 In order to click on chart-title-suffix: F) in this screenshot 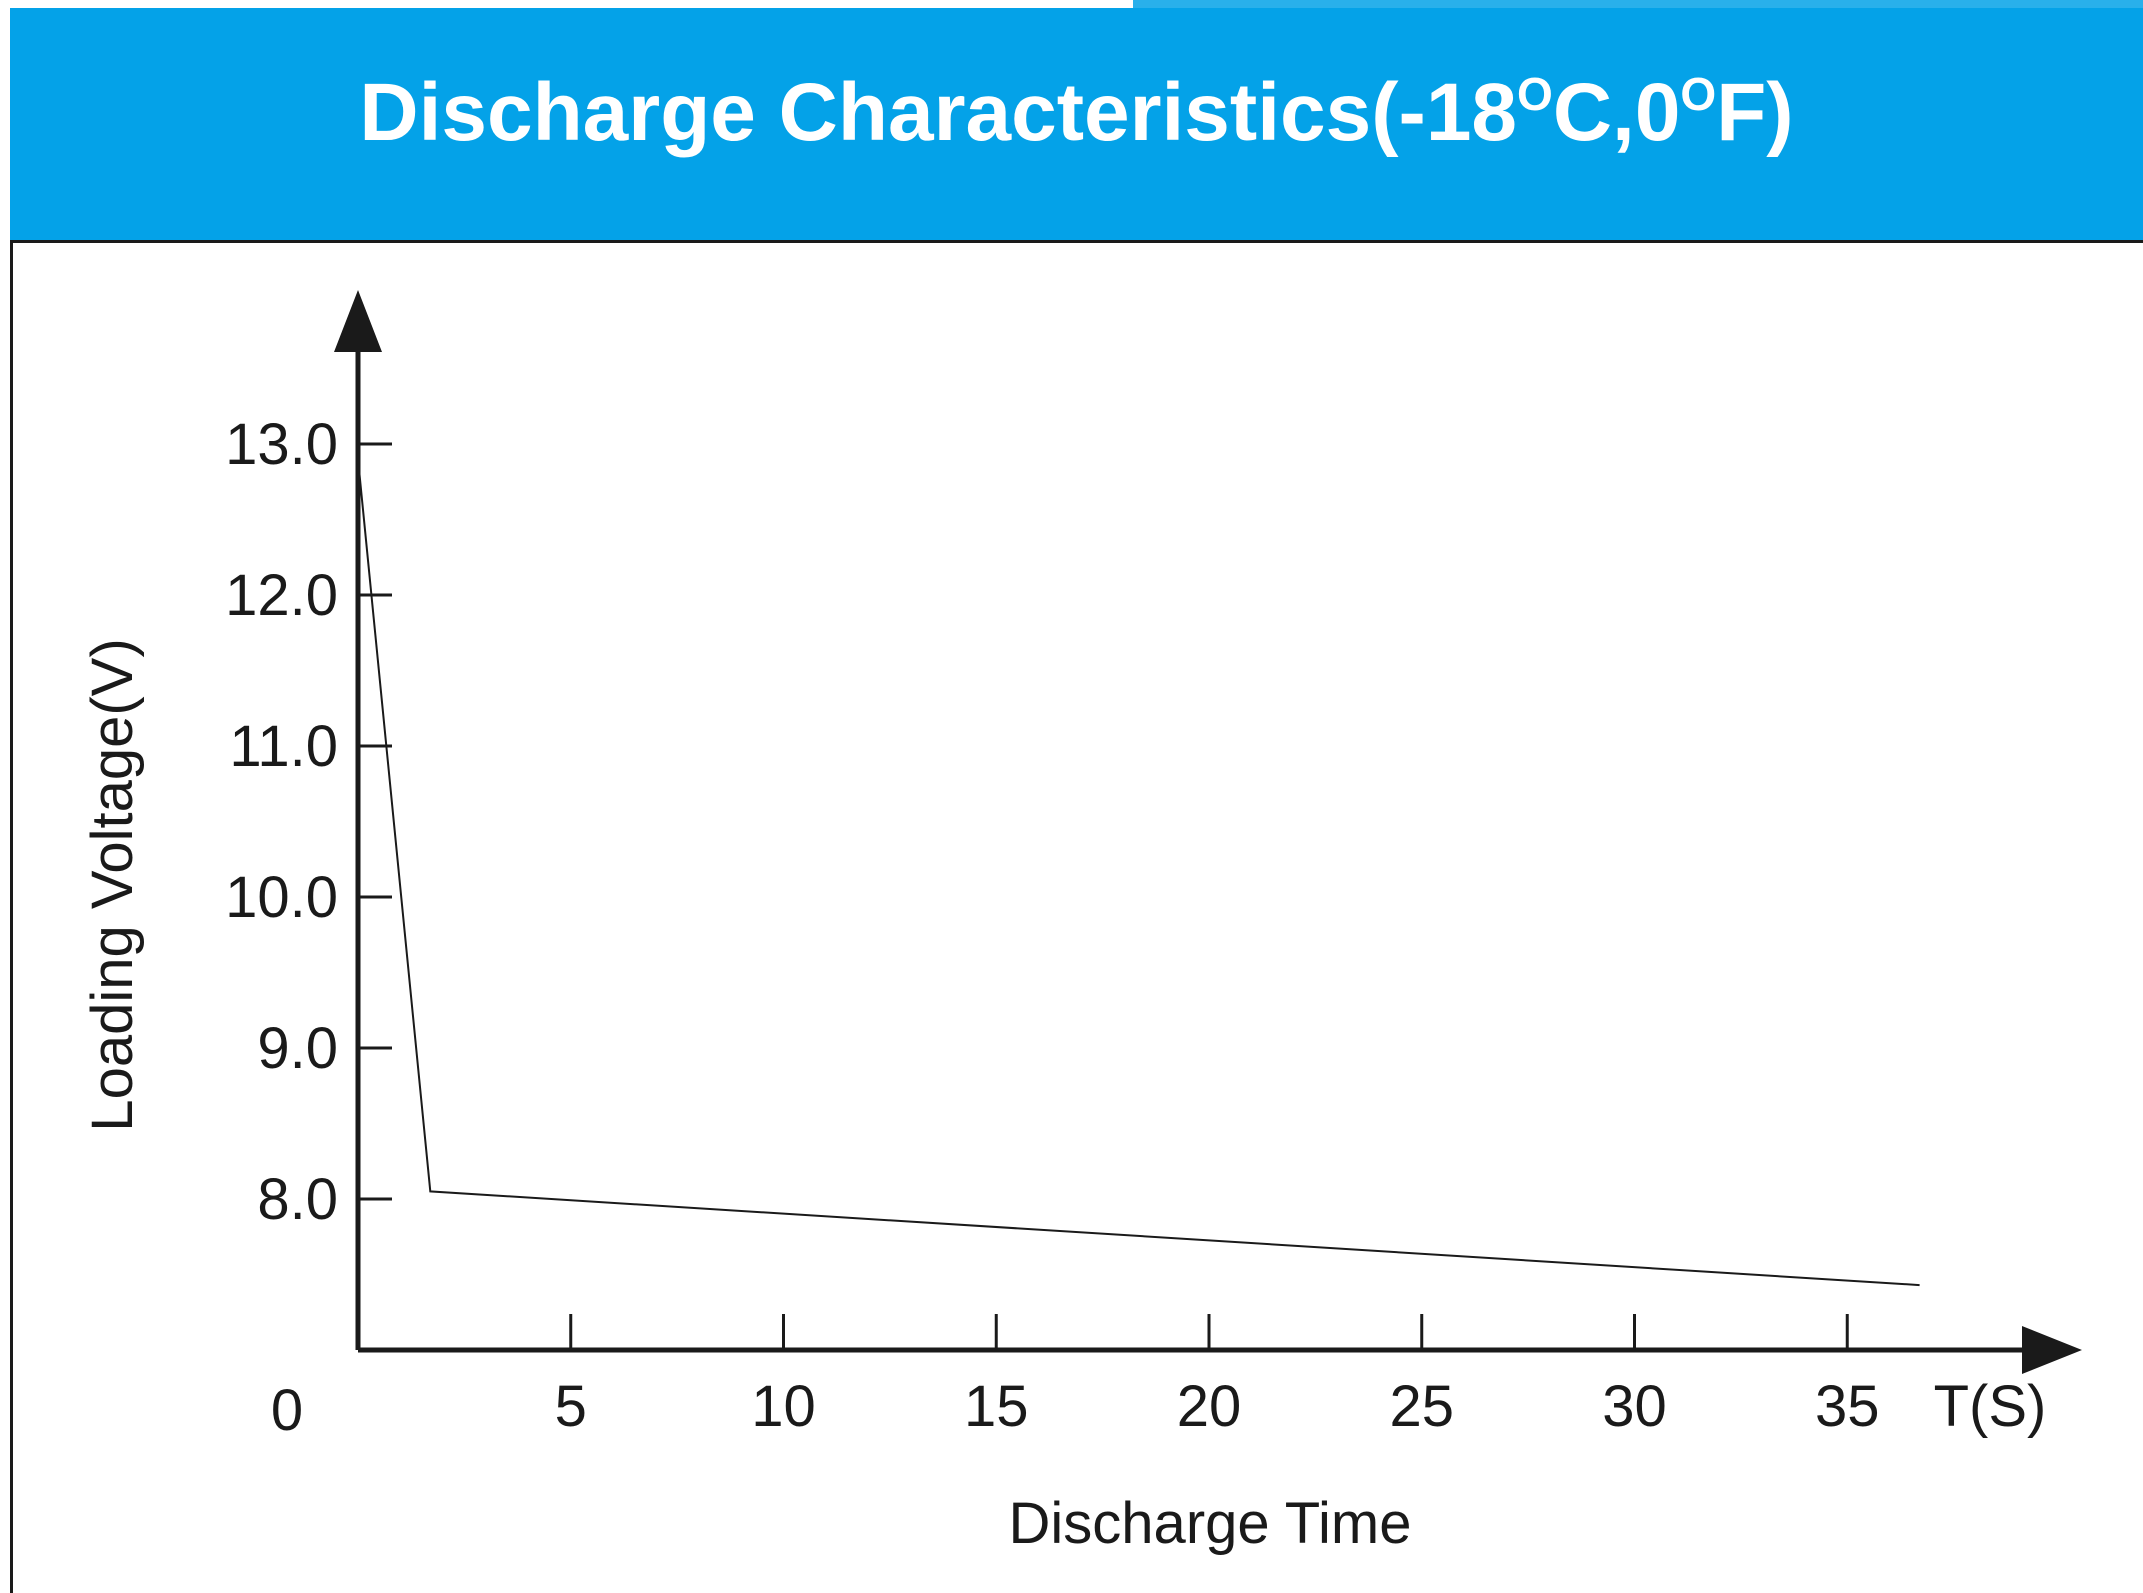, I will do `click(1755, 112)`.